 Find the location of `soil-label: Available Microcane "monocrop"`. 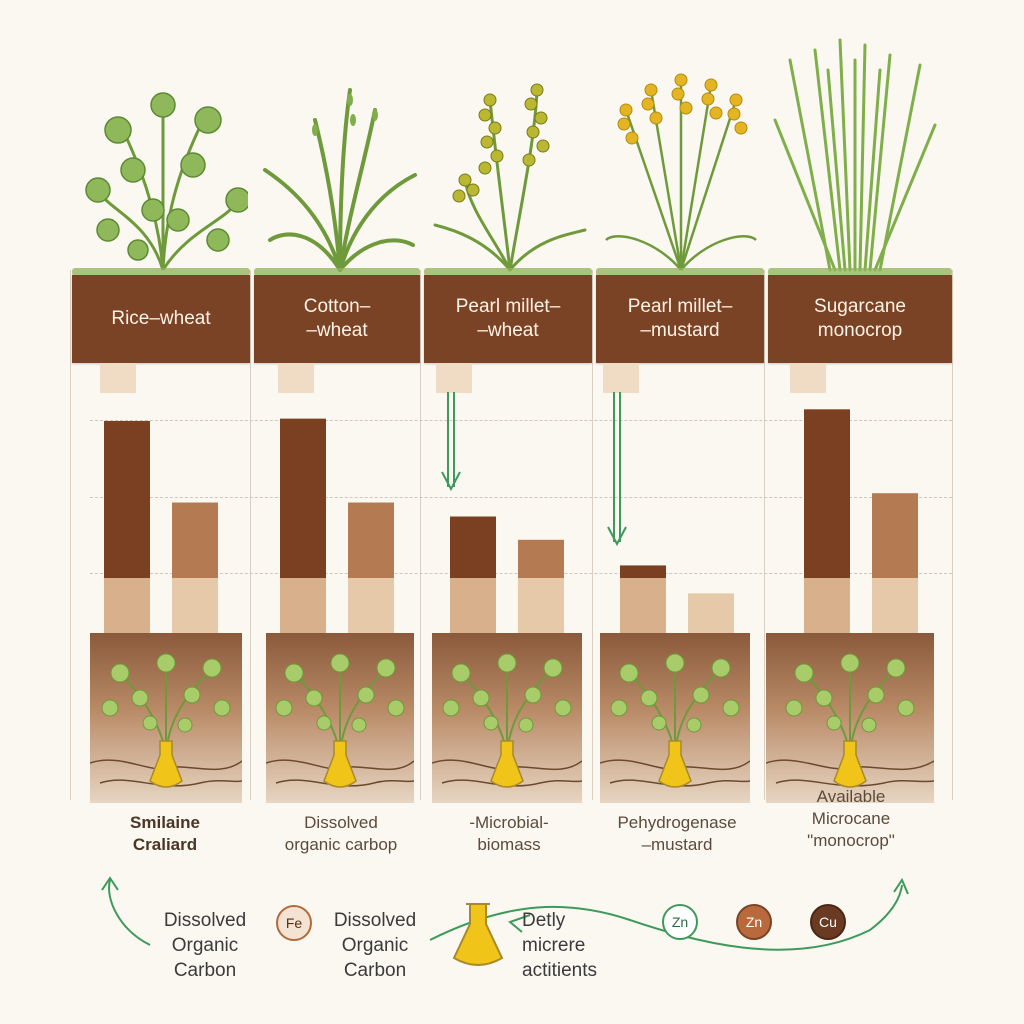

soil-label: Available Microcane "monocrop" is located at coordinates (851, 818).